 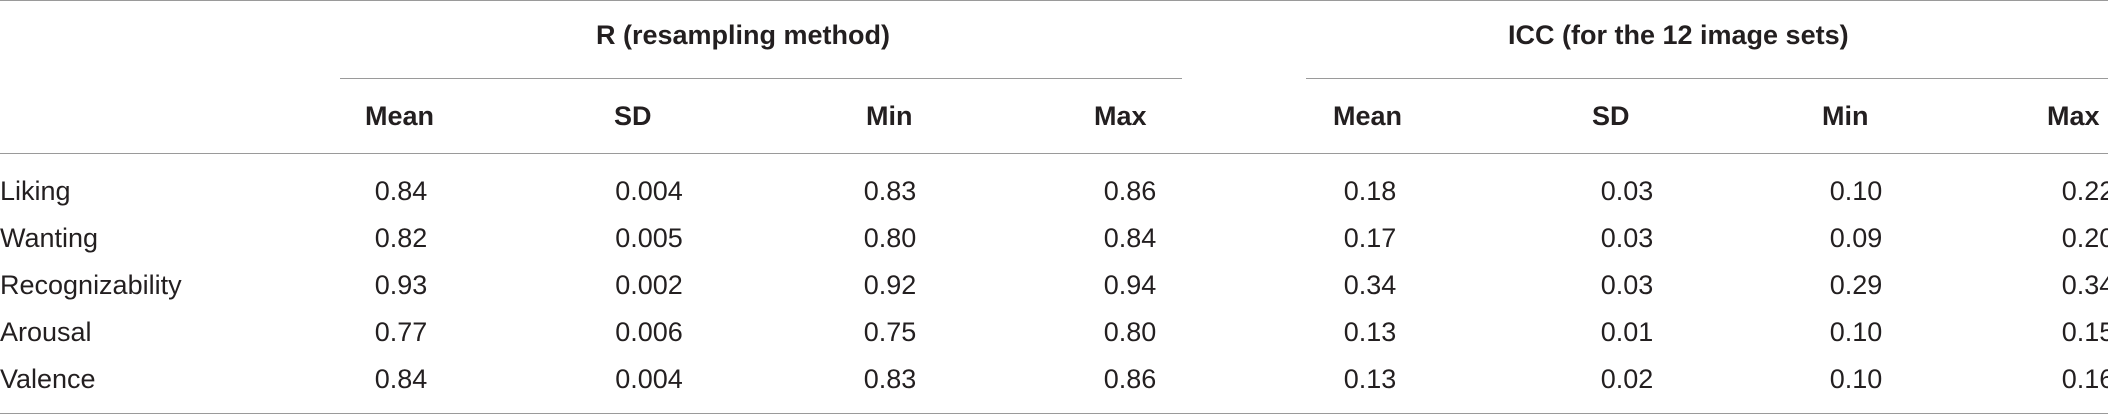 I want to click on group-header-icc: ICC (for the 12 image sets), so click(x=1678, y=35).